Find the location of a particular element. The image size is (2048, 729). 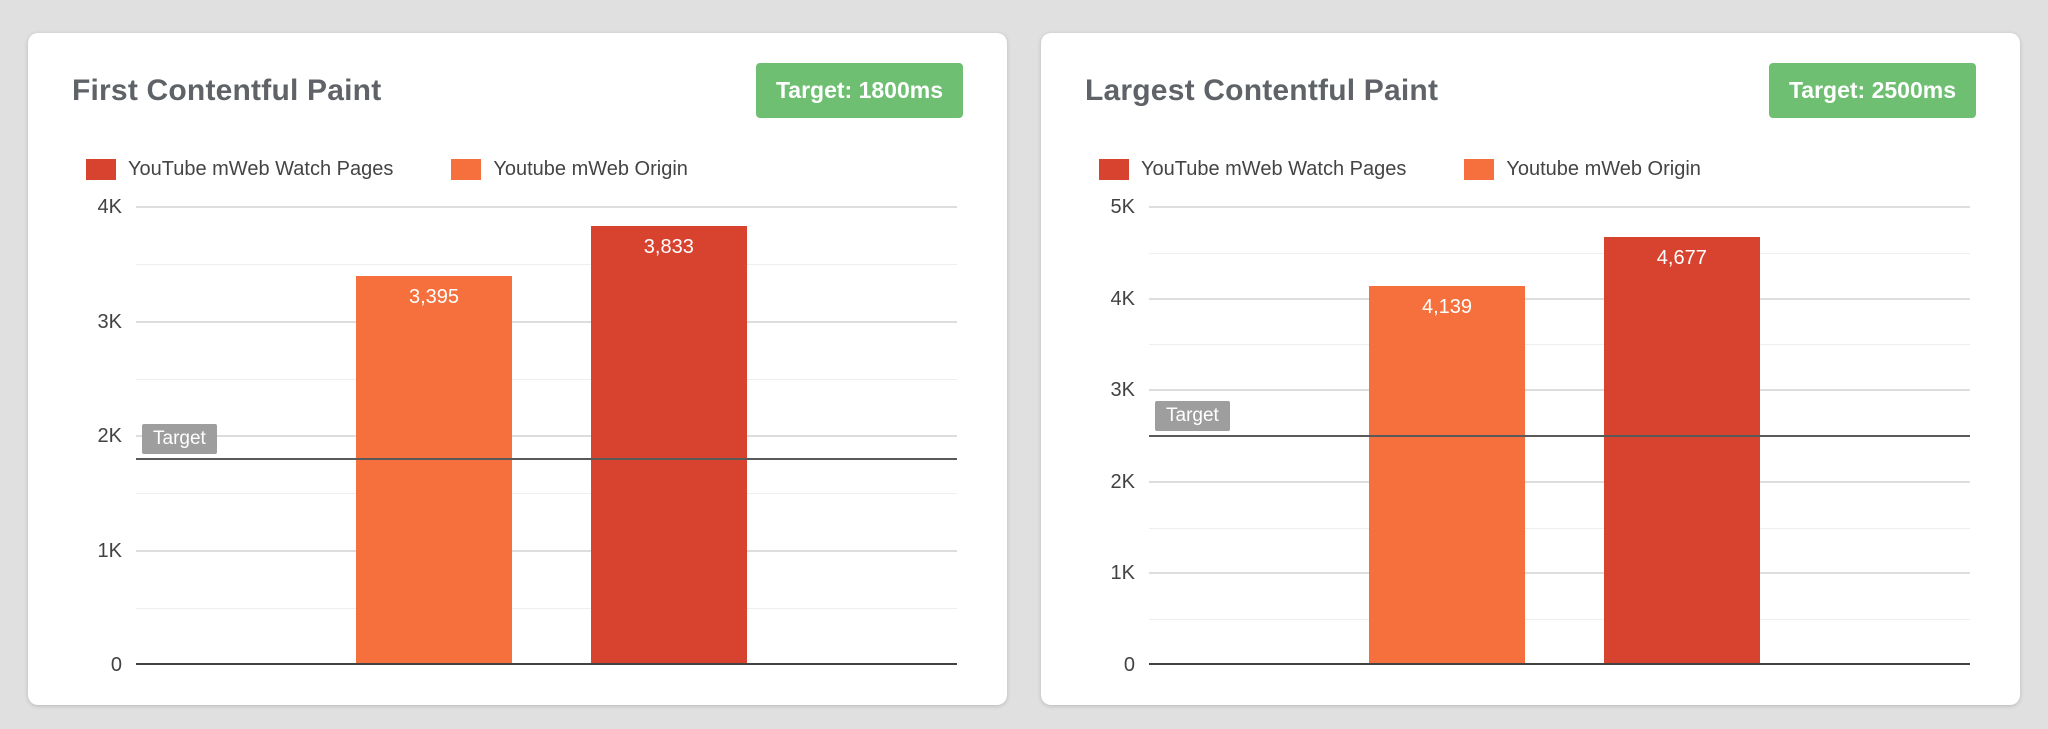

y-axis-tick-label: 5K is located at coordinates (1122, 207).